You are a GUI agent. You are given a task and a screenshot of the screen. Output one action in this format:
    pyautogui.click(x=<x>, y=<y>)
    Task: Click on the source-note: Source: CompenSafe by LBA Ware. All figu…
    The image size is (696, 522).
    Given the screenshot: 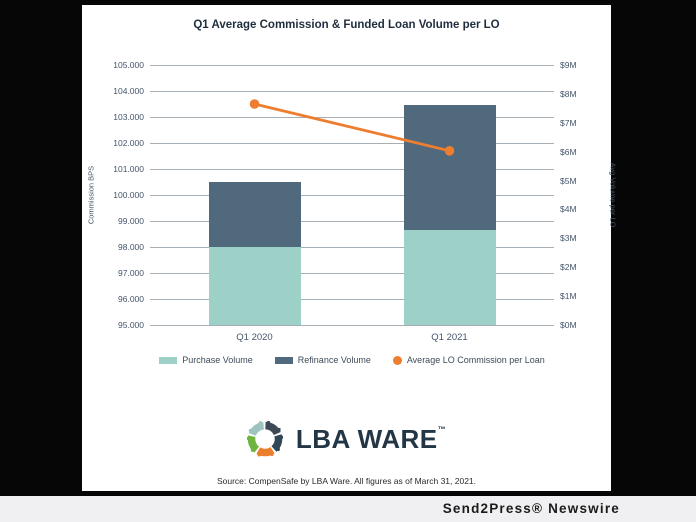 What is the action you would take?
    pyautogui.click(x=346, y=481)
    